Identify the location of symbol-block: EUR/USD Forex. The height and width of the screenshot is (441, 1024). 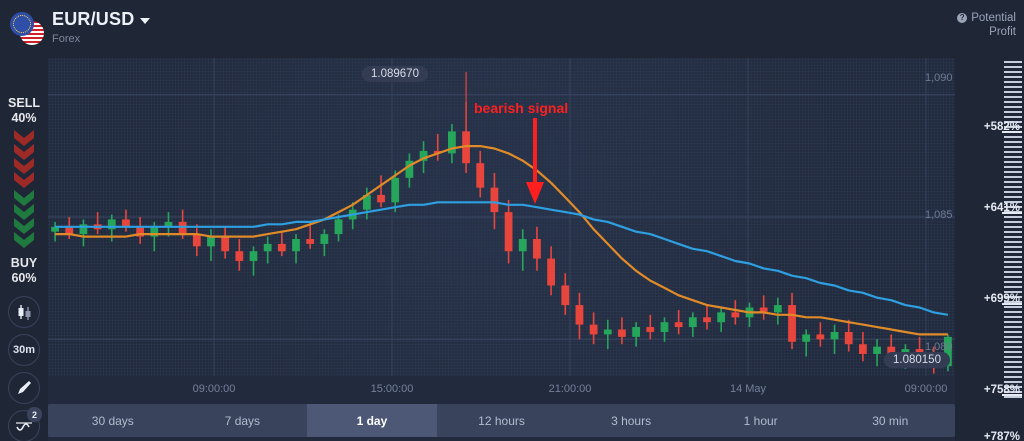
(101, 27).